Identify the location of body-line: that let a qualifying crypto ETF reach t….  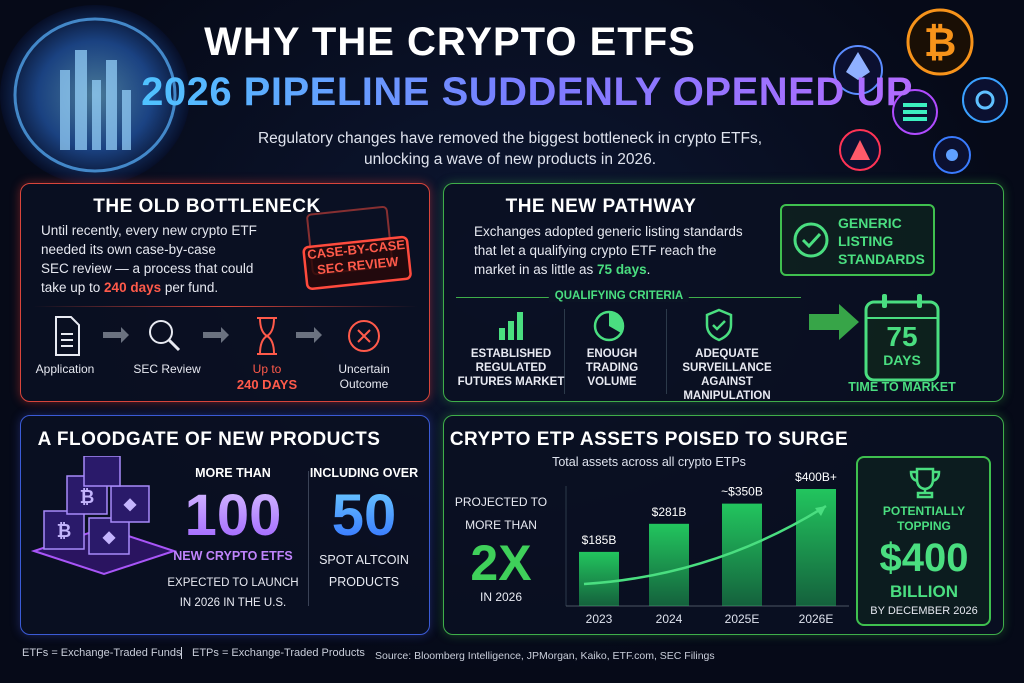
(595, 250).